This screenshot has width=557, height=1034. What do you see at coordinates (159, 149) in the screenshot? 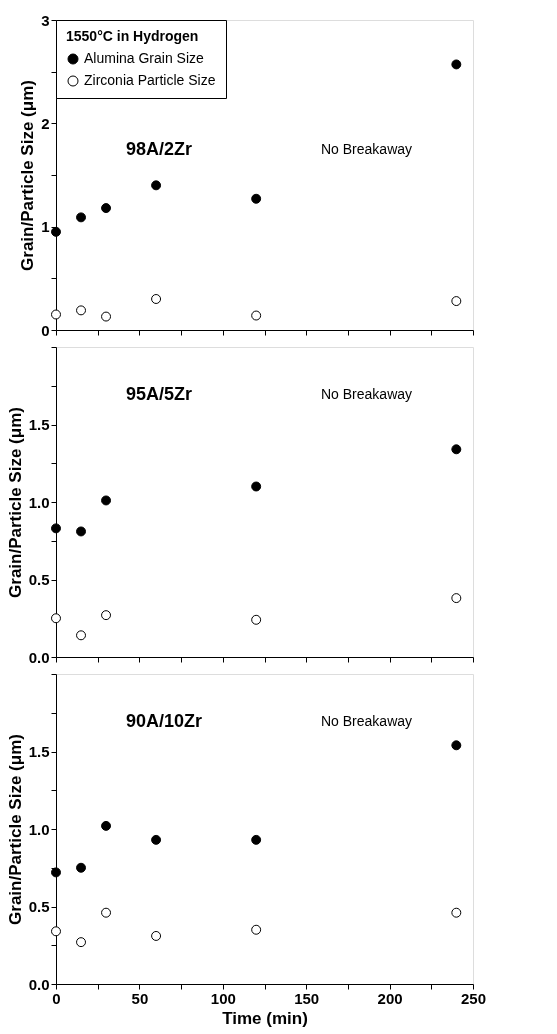
I see `annotation: 98A/2Zr` at bounding box center [159, 149].